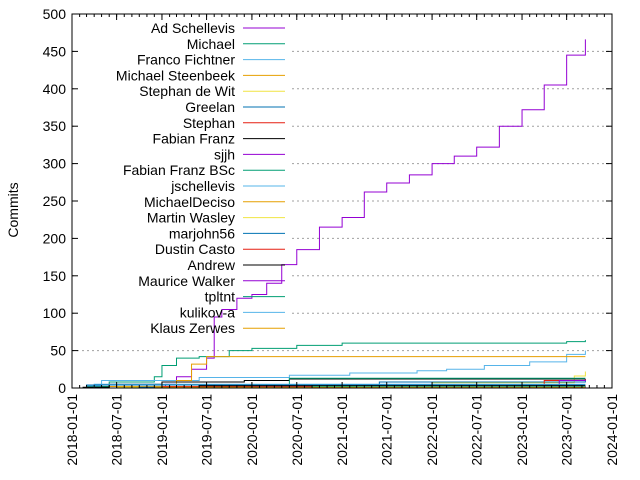  I want to click on y-tick-label: 0, so click(62, 388).